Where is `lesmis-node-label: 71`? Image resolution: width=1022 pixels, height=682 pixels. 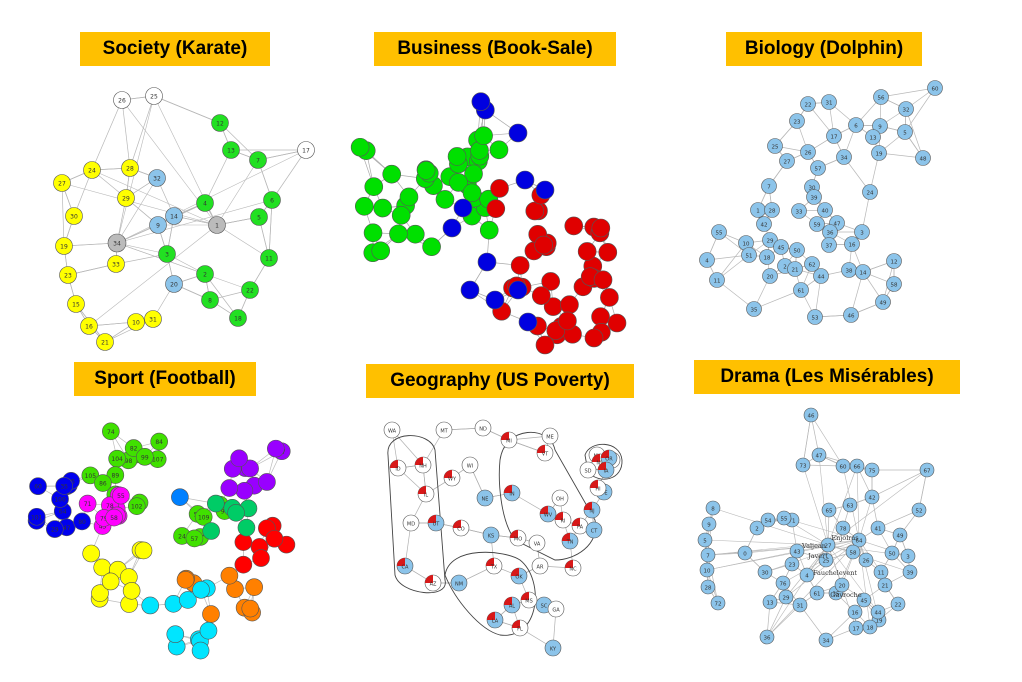
lesmis-node-label: 71 is located at coordinates (792, 522).